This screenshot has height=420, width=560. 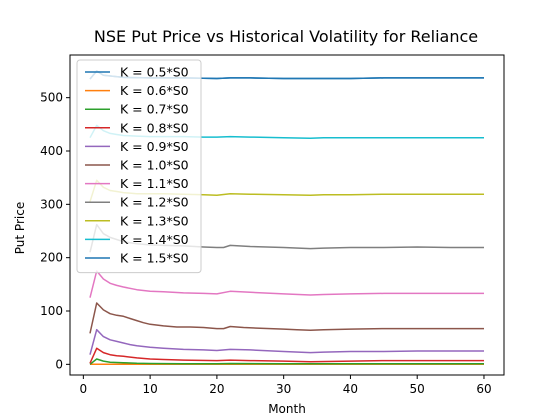 What do you see at coordinates (154, 165) in the screenshot?
I see `legend-label: K = 1.0*S0` at bounding box center [154, 165].